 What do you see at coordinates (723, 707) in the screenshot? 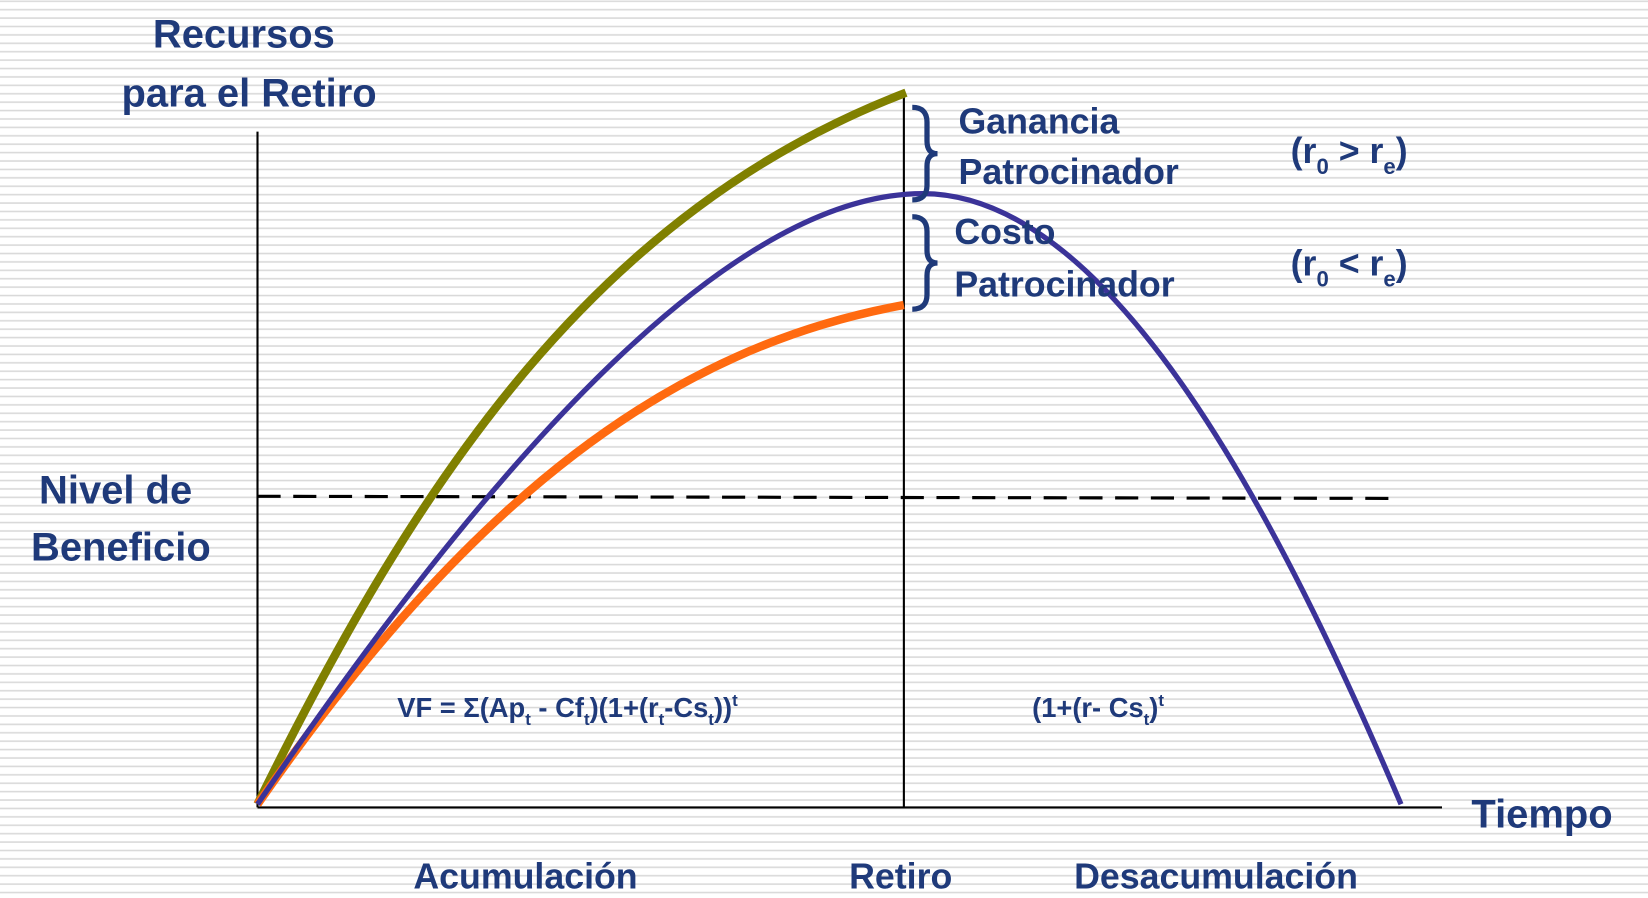
I see `formula-part: ))` at bounding box center [723, 707].